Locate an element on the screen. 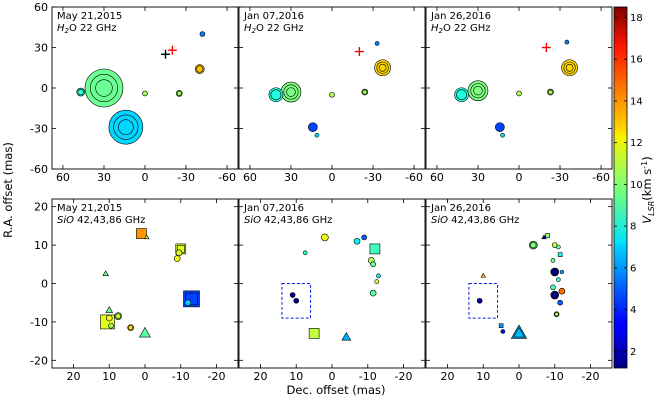 The width and height of the screenshot is (659, 401). colorbar-label-close: ) is located at coordinates (647, 158).